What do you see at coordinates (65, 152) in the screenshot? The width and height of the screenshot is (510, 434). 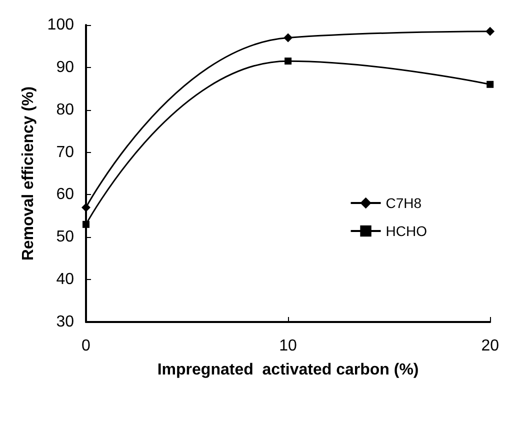 I see `y-tick-label: 70` at bounding box center [65, 152].